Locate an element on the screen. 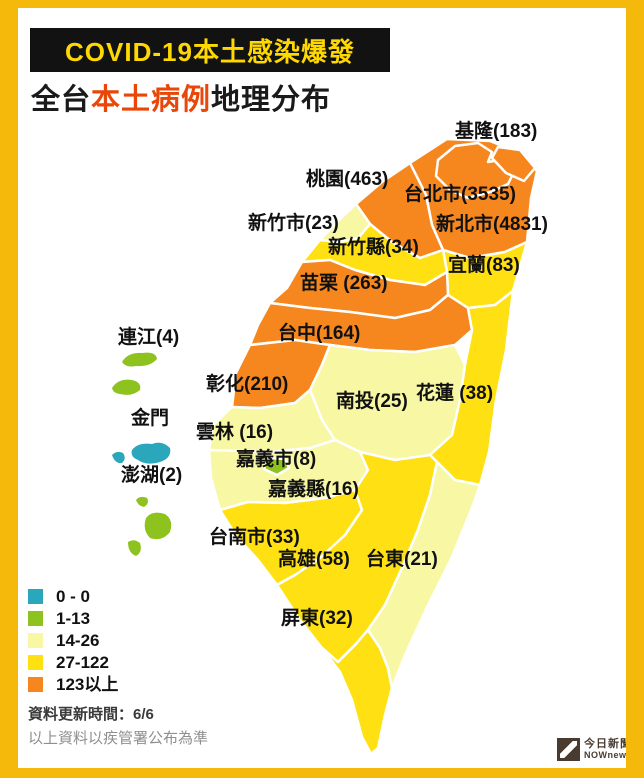 This screenshot has height=778, width=644. region-penghu-islands is located at coordinates (150, 526).